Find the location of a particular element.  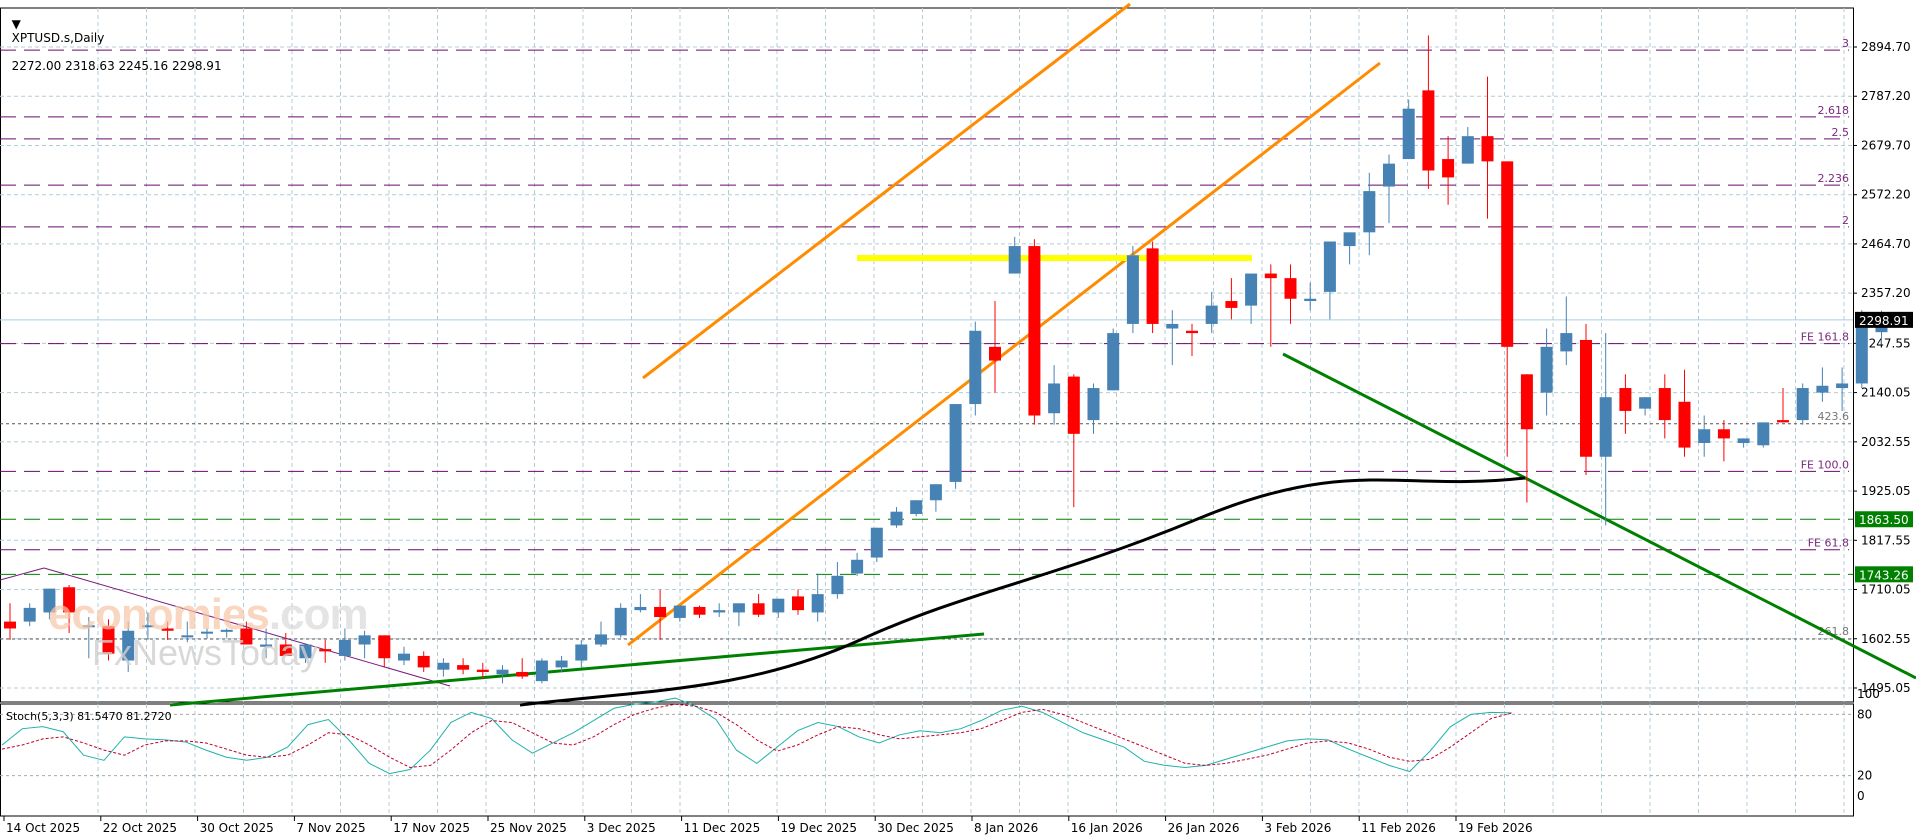

svg-text: 1863.50 is located at coordinates (1884, 520).